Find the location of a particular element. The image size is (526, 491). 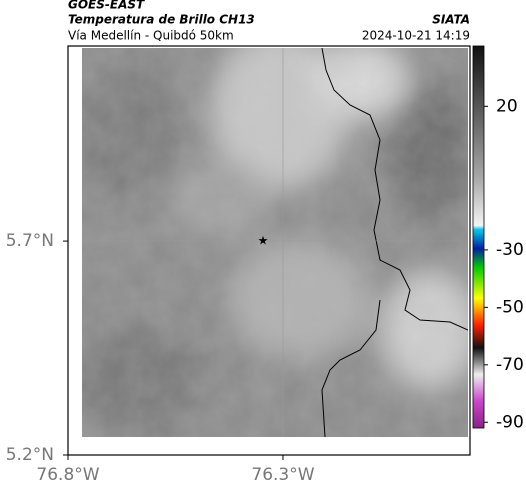

datetime: 2024-10-21 14:19 is located at coordinates (416, 36).